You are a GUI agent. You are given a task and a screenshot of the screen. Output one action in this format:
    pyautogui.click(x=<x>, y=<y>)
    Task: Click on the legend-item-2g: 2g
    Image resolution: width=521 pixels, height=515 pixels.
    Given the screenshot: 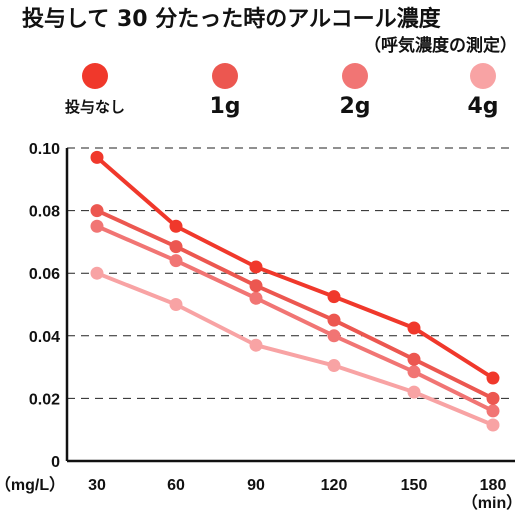 What is the action you would take?
    pyautogui.click(x=355, y=94)
    